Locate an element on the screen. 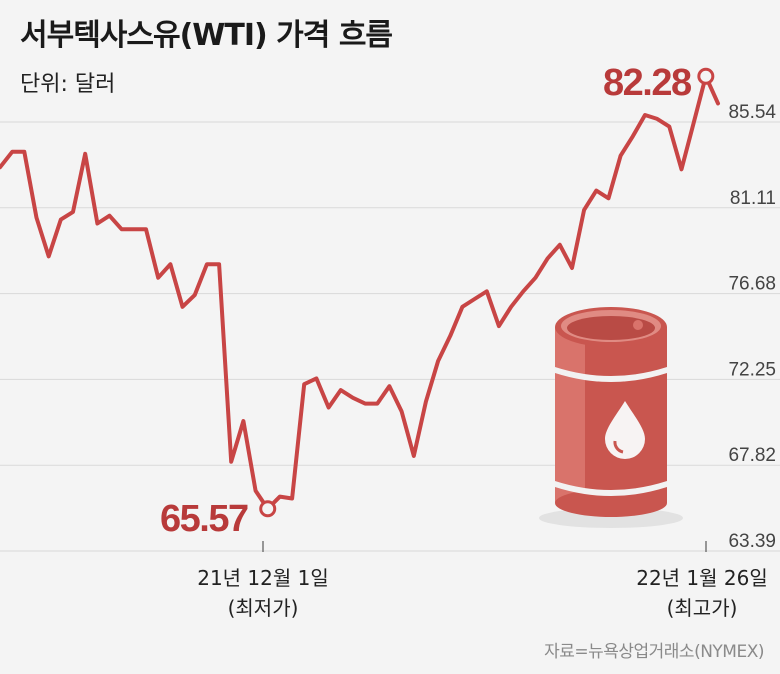 The height and width of the screenshot is (674, 780). low-value-label: 65.57 is located at coordinates (204, 519).